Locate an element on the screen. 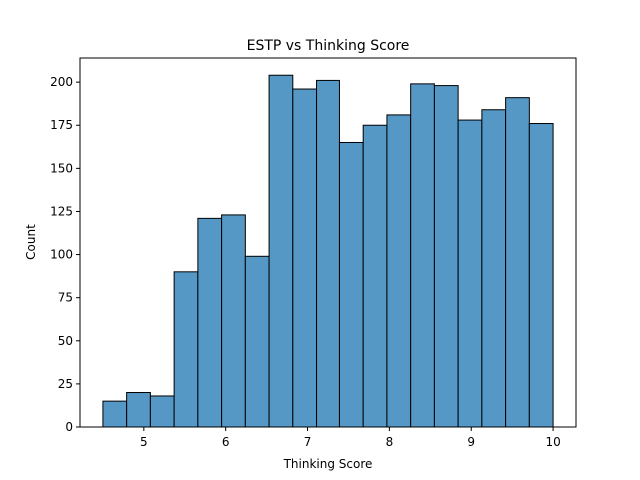 The width and height of the screenshot is (640, 480). y-axis-title: Count is located at coordinates (31, 242).